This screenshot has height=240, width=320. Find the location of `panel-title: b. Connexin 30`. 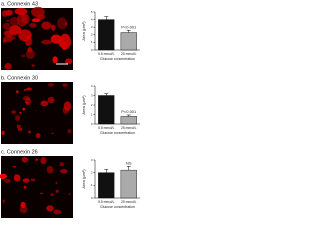

panel-title: b. Connexin 30 is located at coordinates (19, 78).